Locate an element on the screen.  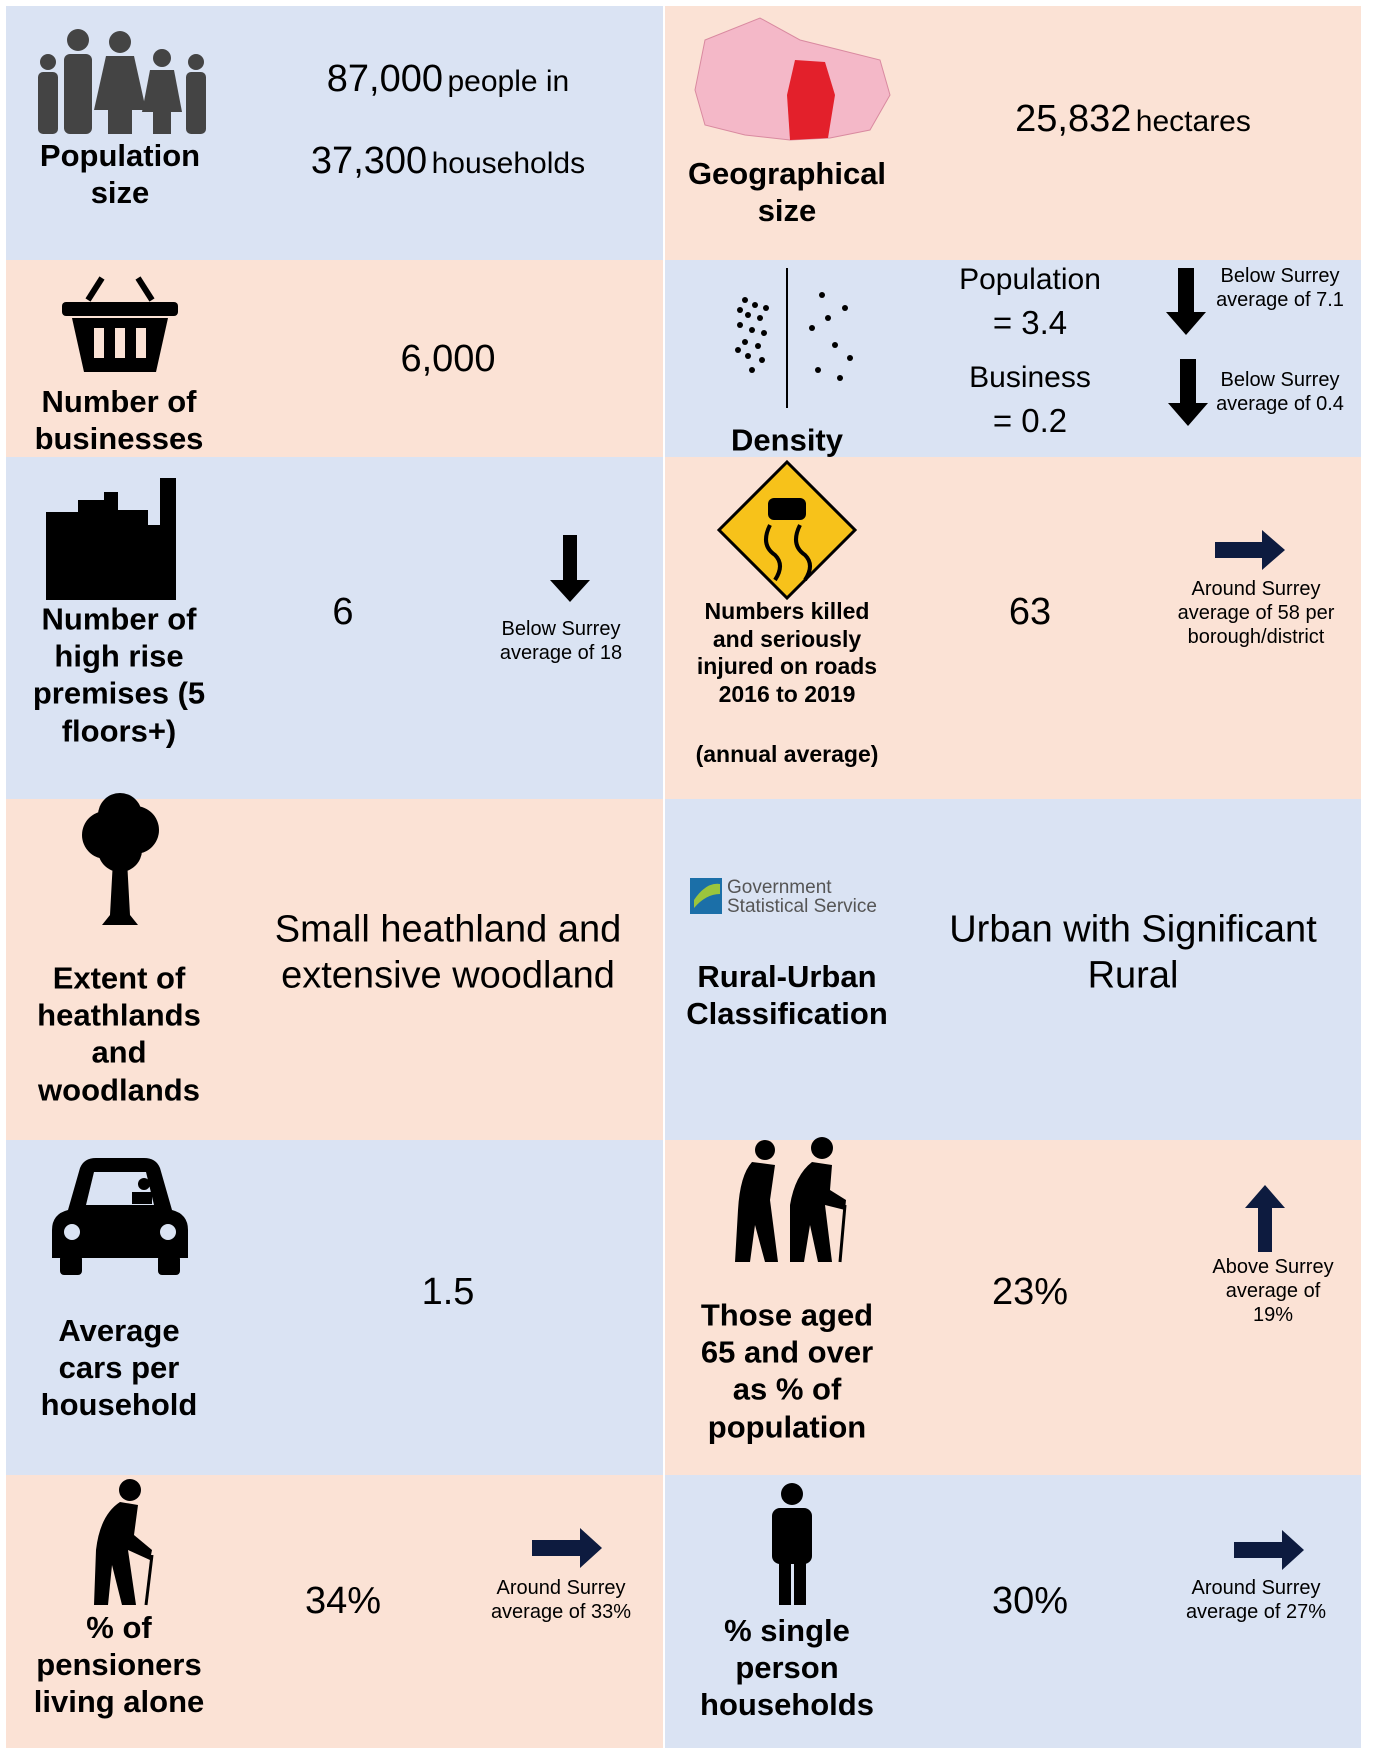
label: Average cars per household is located at coordinates (119, 1368).